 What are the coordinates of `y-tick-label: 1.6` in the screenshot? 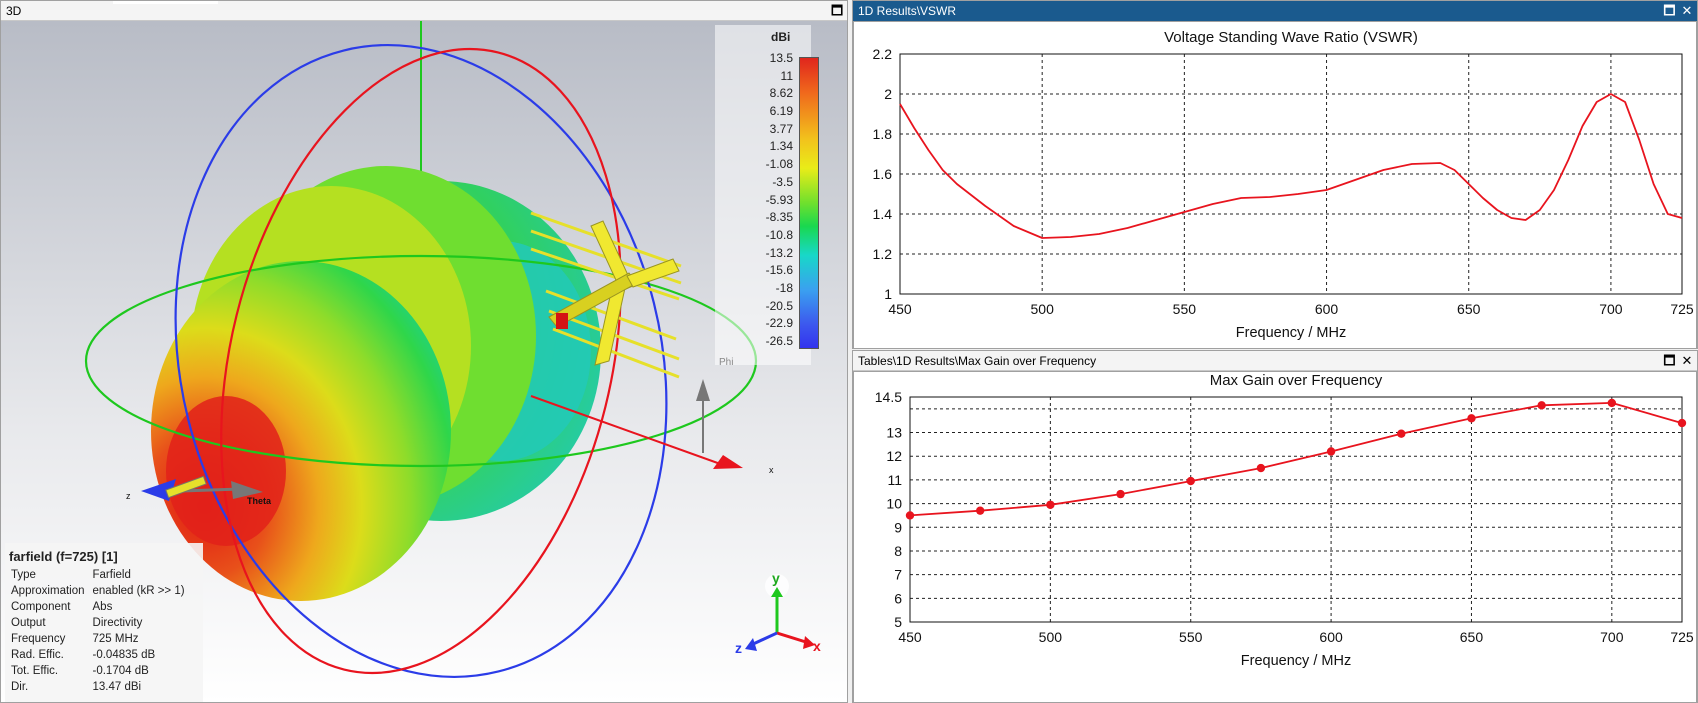 It's located at (883, 174).